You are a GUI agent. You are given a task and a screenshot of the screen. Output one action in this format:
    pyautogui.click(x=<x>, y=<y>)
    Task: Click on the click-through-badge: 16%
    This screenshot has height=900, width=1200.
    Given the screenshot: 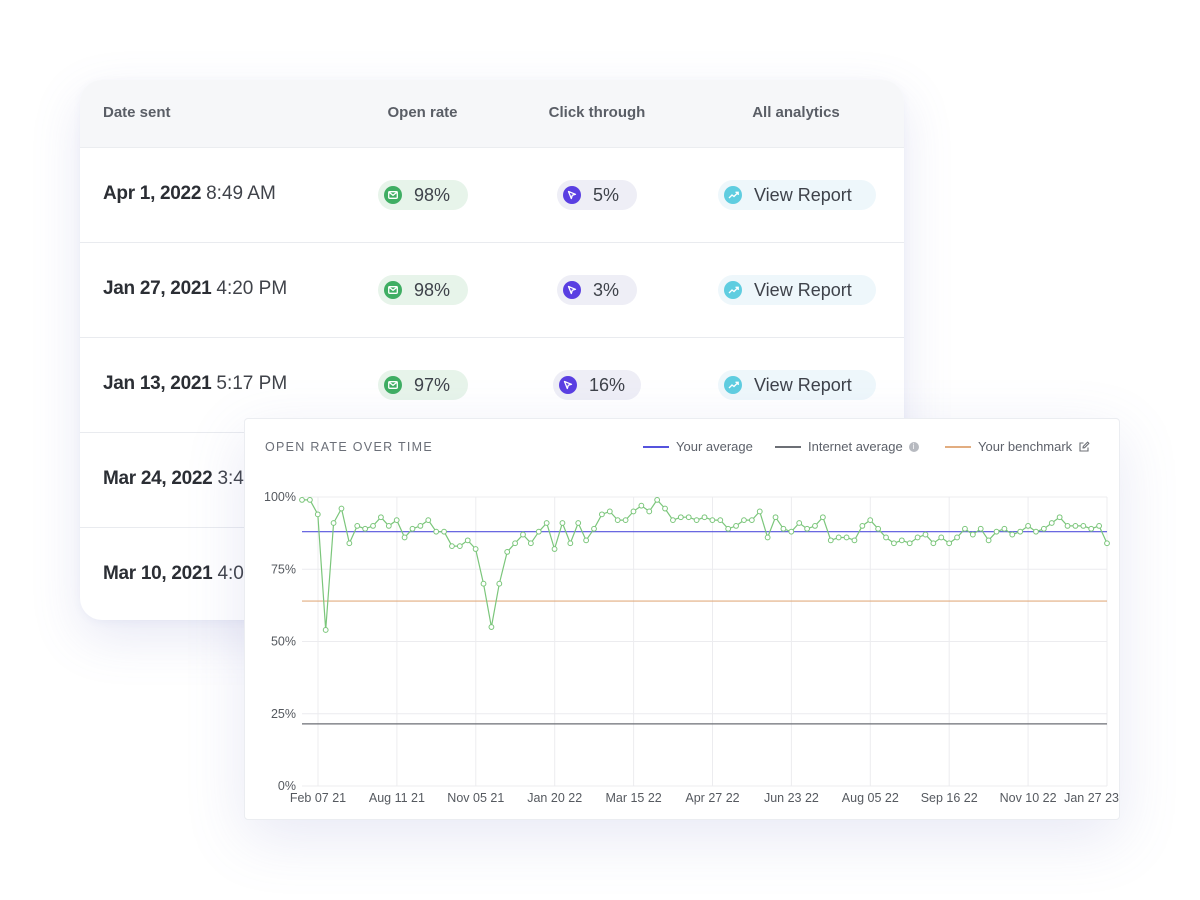 What is the action you would take?
    pyautogui.click(x=597, y=385)
    